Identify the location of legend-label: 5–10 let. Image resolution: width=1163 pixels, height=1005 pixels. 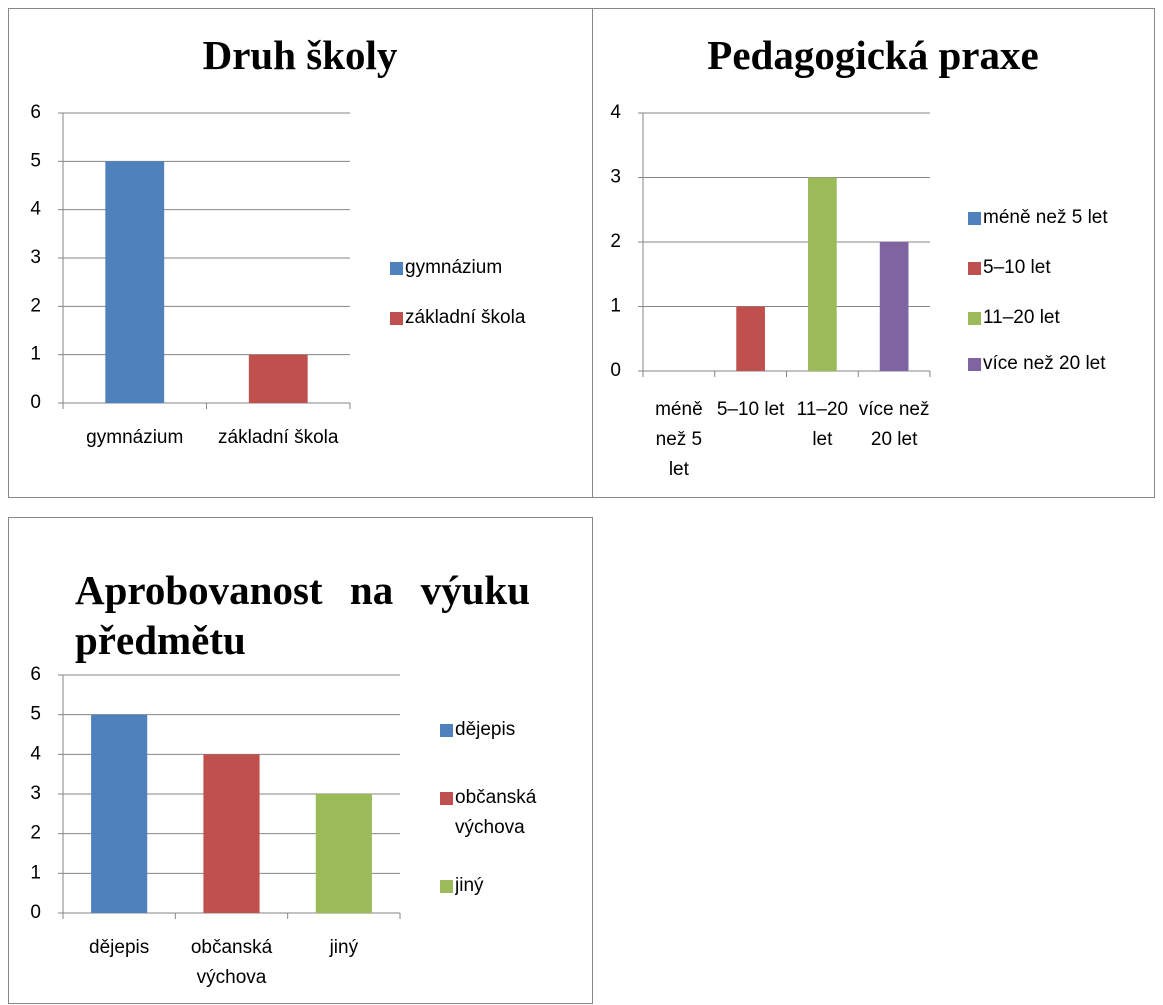
(1017, 267).